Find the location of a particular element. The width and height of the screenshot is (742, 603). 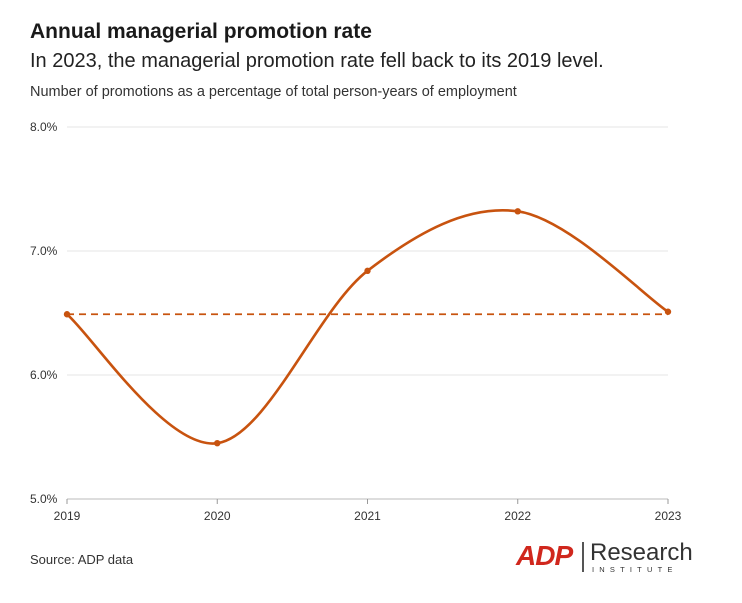

y-axis-ticks: 5.0% 6.0% 7.0% 8.0% is located at coordinates (44, 313).